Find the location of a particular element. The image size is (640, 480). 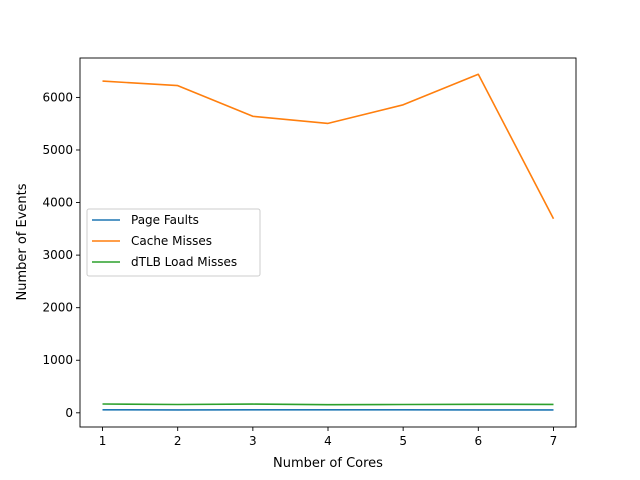

legend-label-2: Cache Misses is located at coordinates (171, 241).